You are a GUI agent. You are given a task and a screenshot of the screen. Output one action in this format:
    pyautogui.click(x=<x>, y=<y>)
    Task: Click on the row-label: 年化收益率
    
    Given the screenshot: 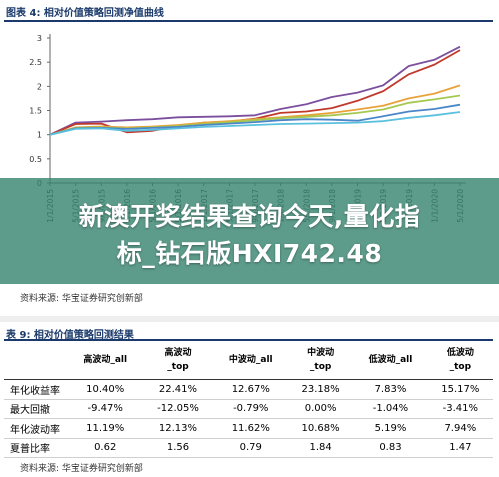 What is the action you would take?
    pyautogui.click(x=36, y=389)
    